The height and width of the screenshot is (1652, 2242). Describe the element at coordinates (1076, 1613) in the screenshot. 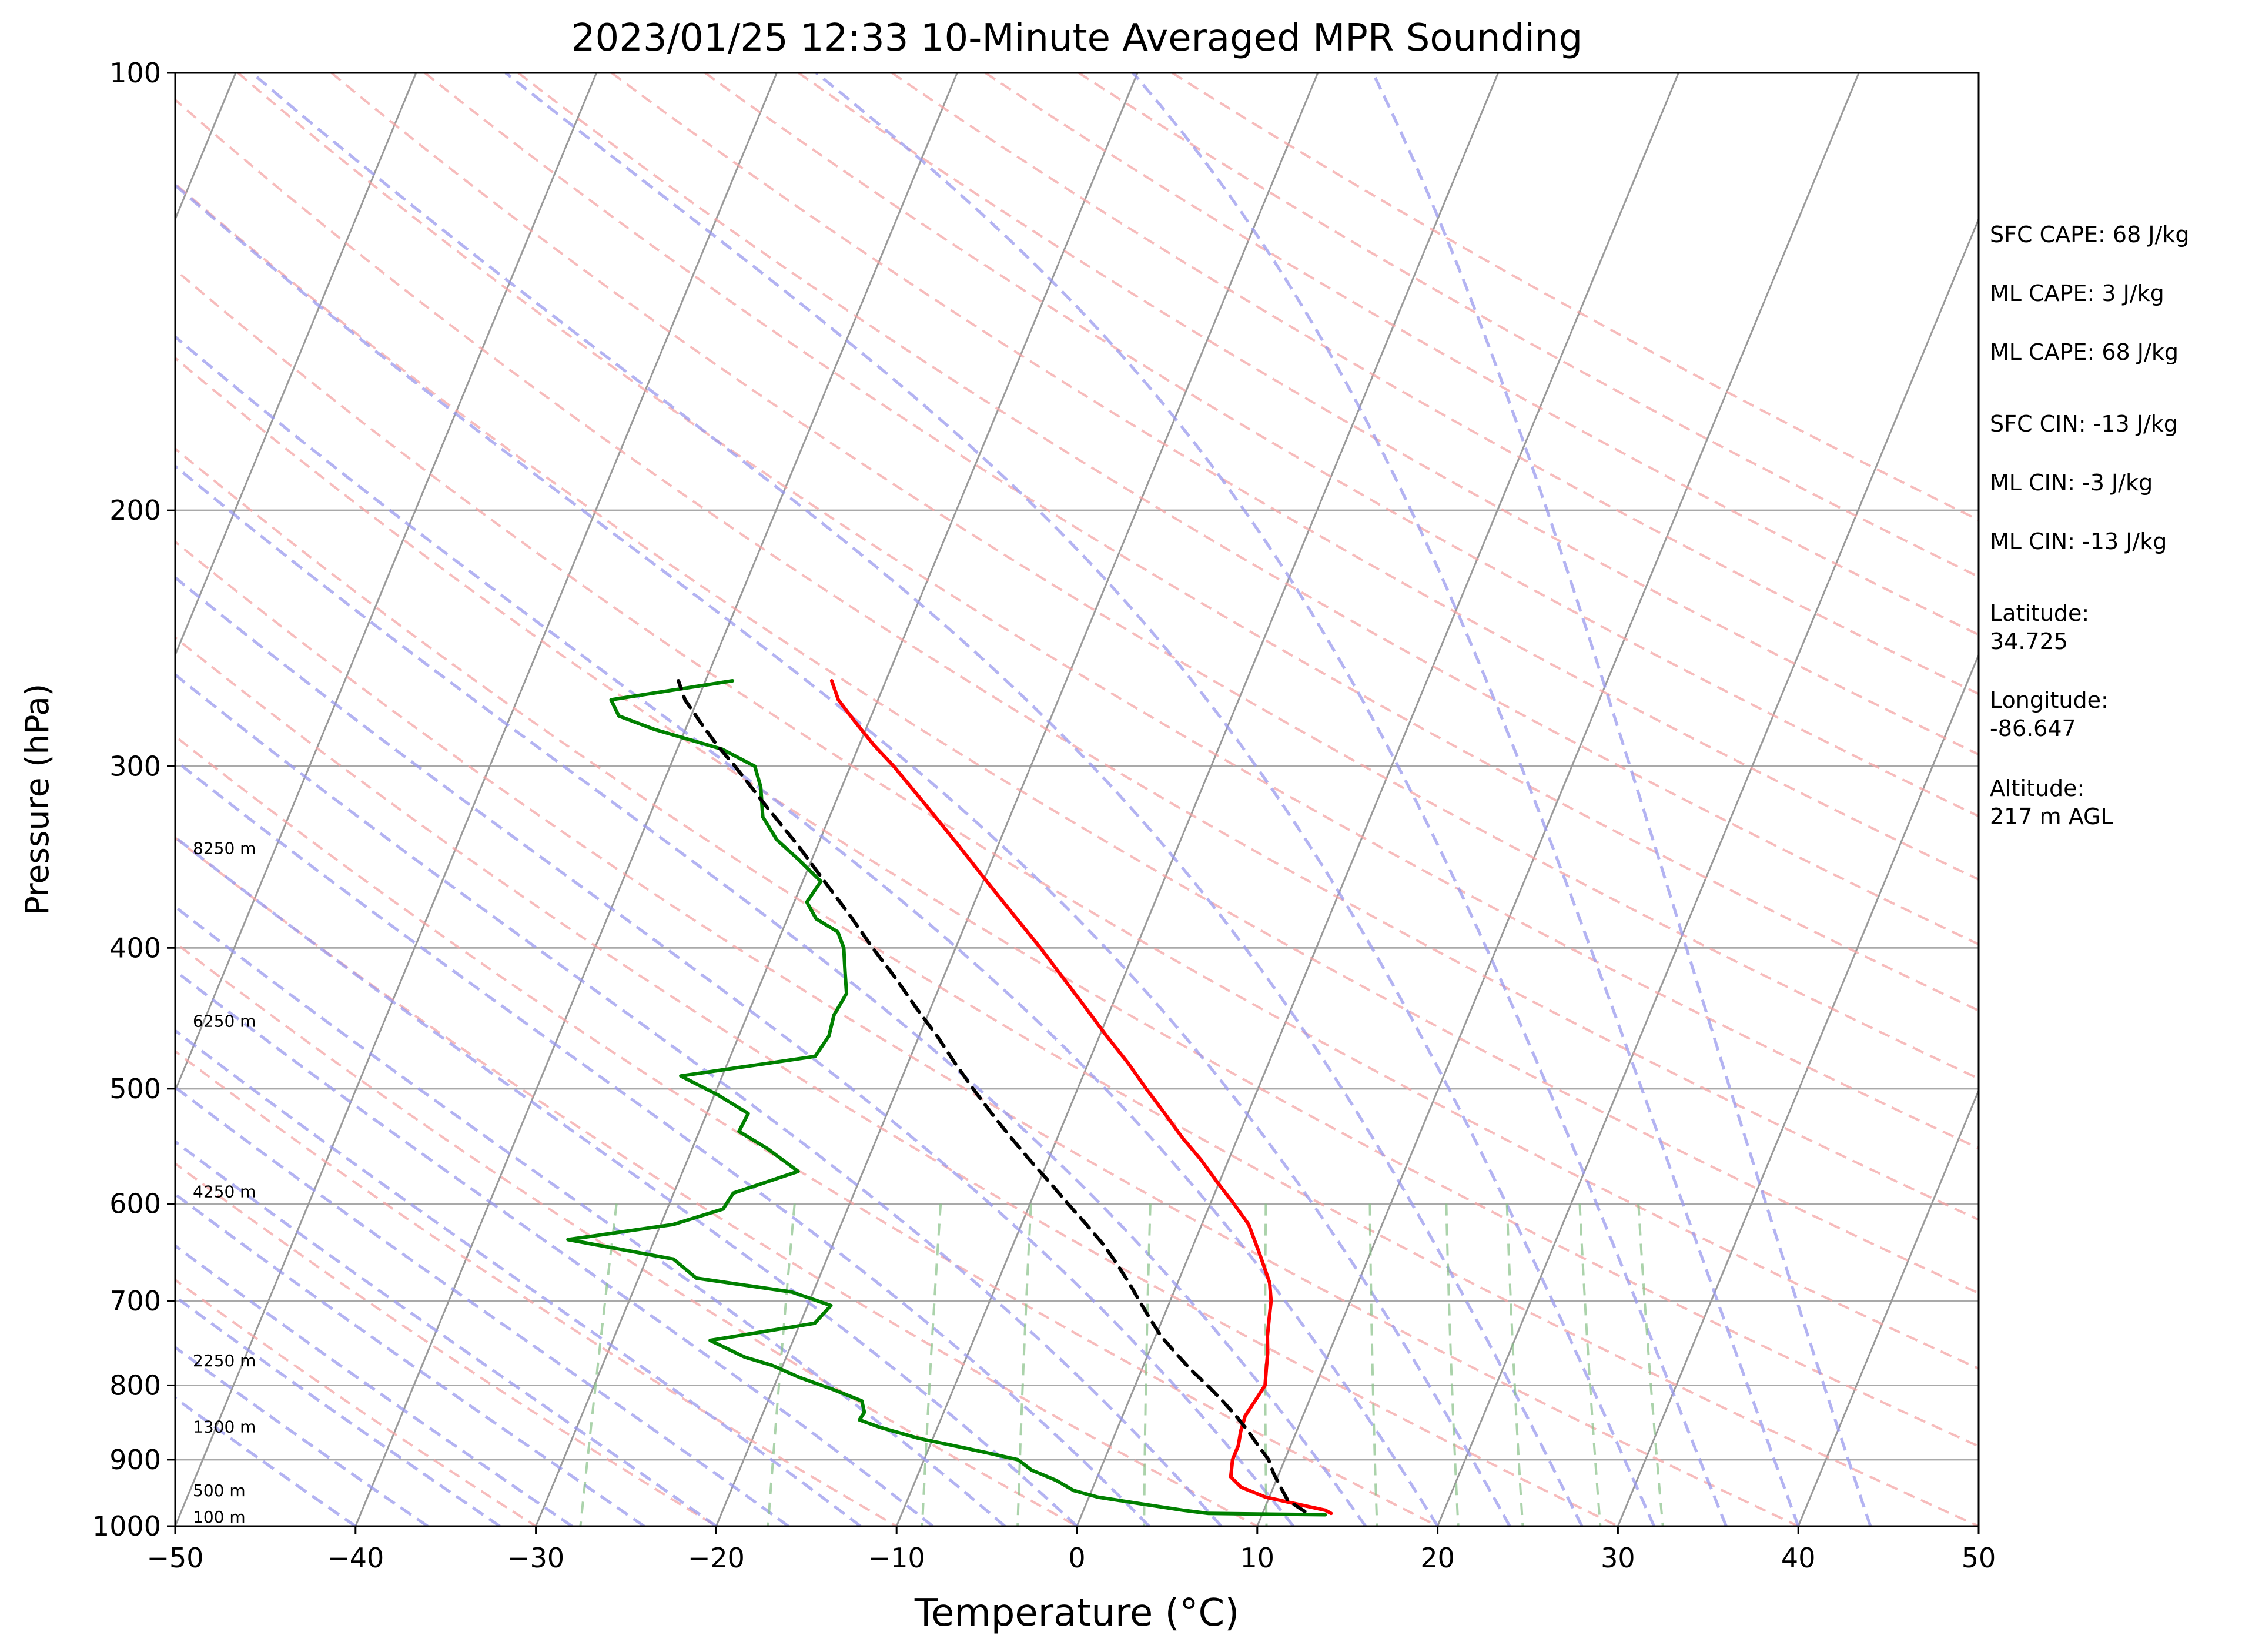

I see `x-axis-label: Temperature (°C)` at that location.